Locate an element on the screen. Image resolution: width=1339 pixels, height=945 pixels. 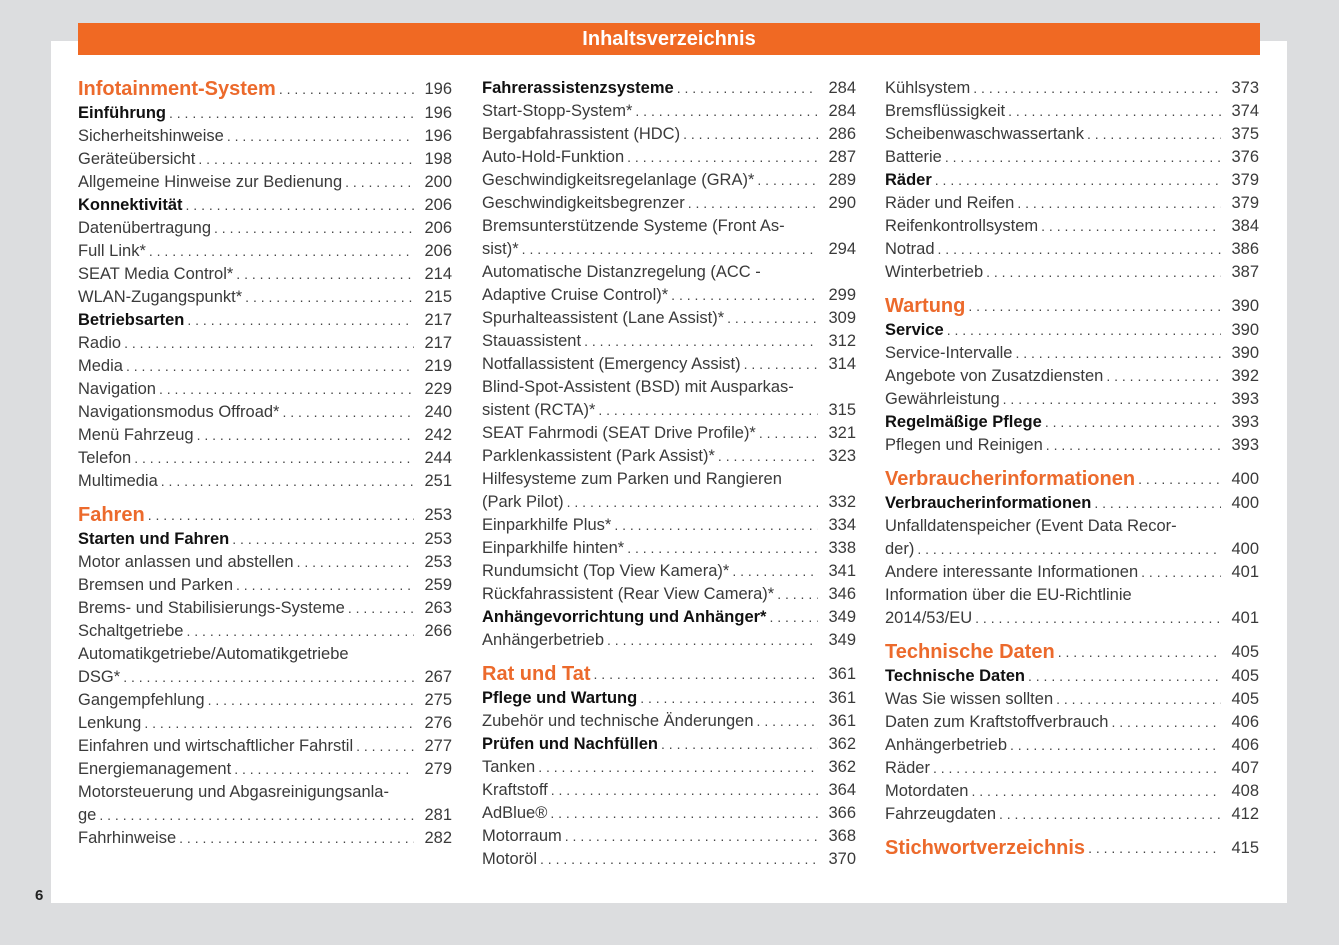
toc-entry: Motorraum 368 is located at coordinates (669, 836).